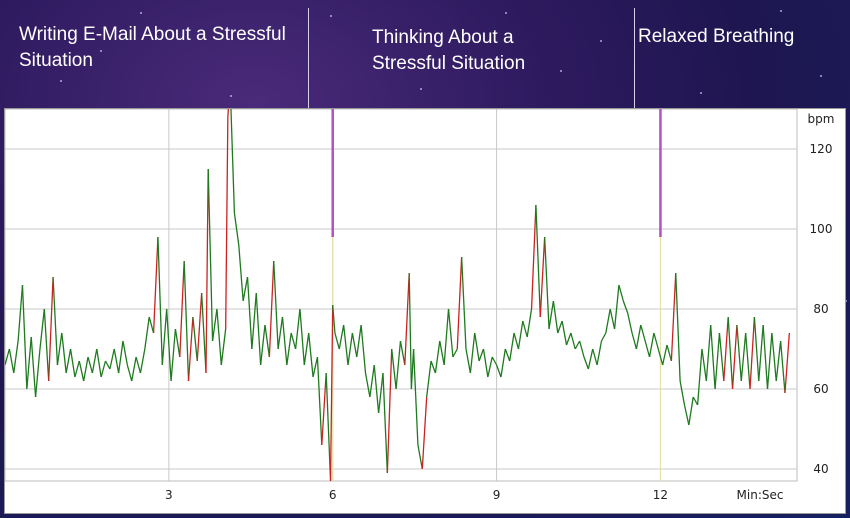  What do you see at coordinates (448, 51) in the screenshot?
I see `phase-label-thinking: Thinking About a Stressful Situation` at bounding box center [448, 51].